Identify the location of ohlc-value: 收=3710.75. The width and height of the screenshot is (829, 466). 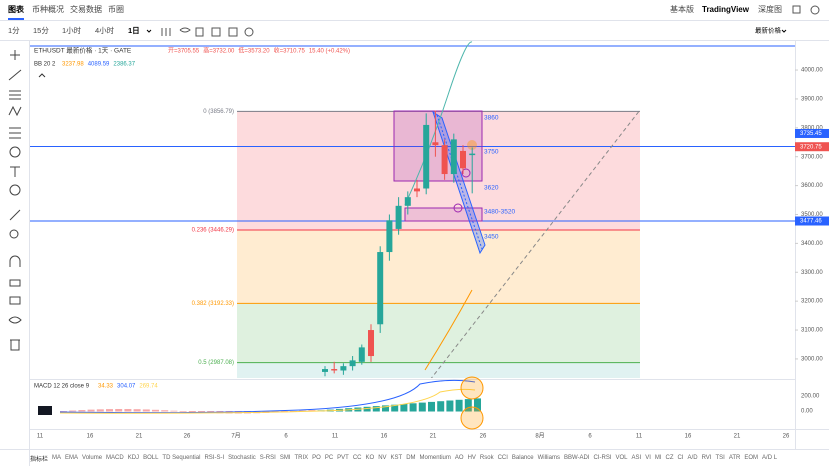
(290, 51).